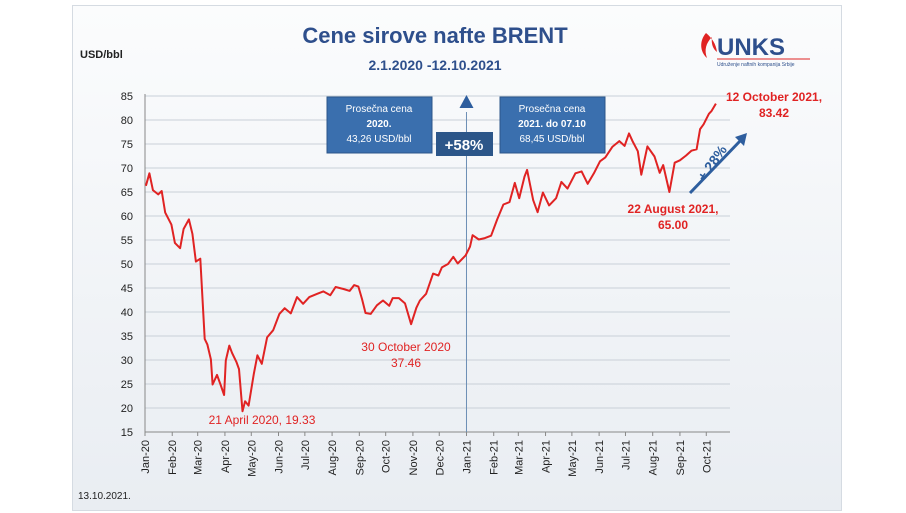 This screenshot has height=513, width=906. What do you see at coordinates (440, 457) in the screenshot?
I see `x-tick-label: Dec-20` at bounding box center [440, 457].